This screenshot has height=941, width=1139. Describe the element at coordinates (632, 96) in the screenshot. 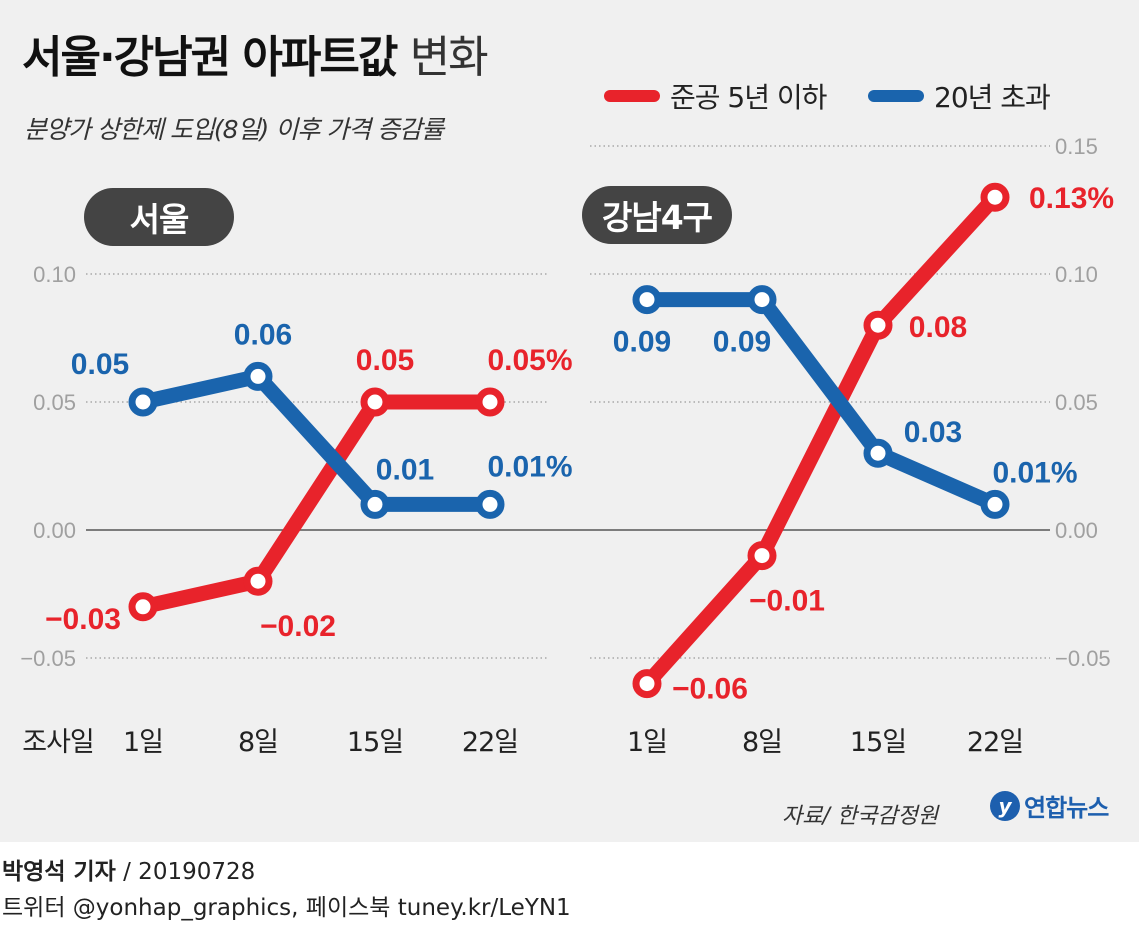

I see `legend-swatch-red` at that location.